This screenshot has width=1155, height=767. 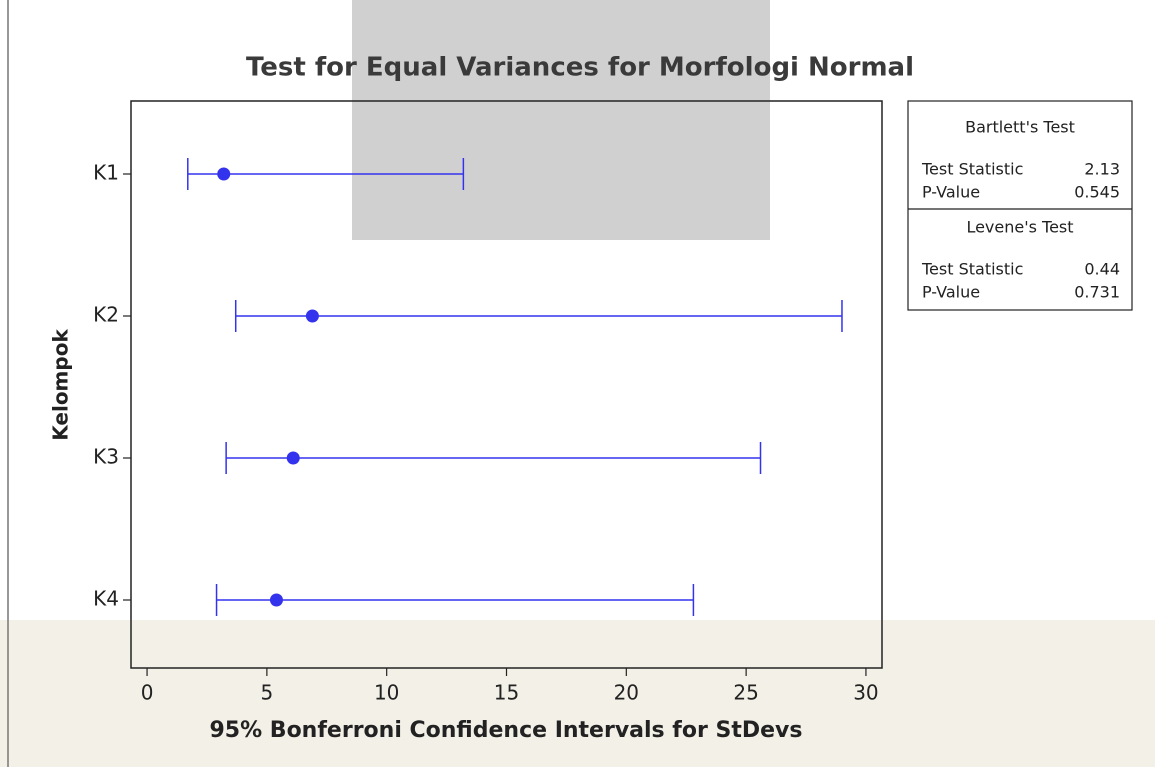 What do you see at coordinates (61, 385) in the screenshot?
I see `y-axis-label: Kelompok` at bounding box center [61, 385].